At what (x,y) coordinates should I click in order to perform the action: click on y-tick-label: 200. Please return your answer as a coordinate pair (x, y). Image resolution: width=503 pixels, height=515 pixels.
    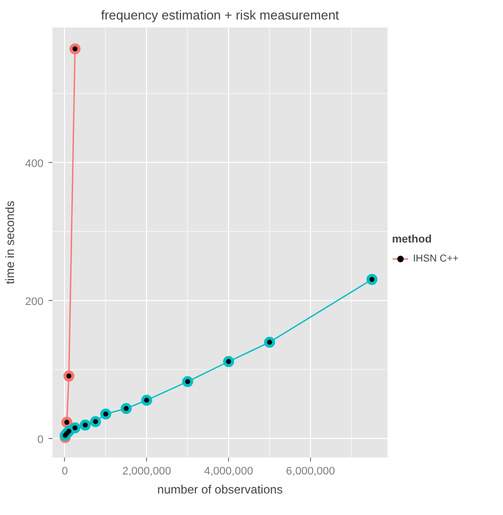
    Looking at the image, I should click on (34, 302).